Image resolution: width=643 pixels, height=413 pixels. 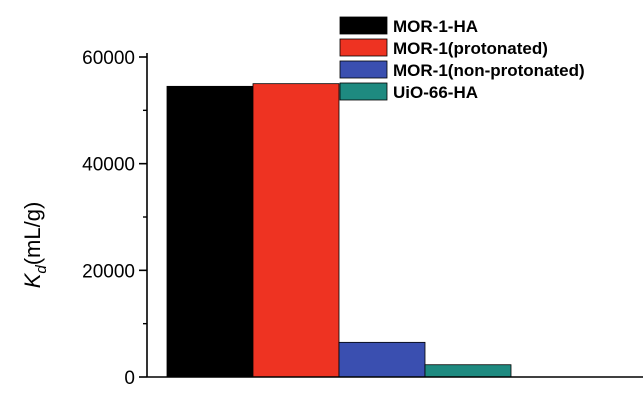 I want to click on legend-label: MOR-1-HA, so click(x=435, y=26).